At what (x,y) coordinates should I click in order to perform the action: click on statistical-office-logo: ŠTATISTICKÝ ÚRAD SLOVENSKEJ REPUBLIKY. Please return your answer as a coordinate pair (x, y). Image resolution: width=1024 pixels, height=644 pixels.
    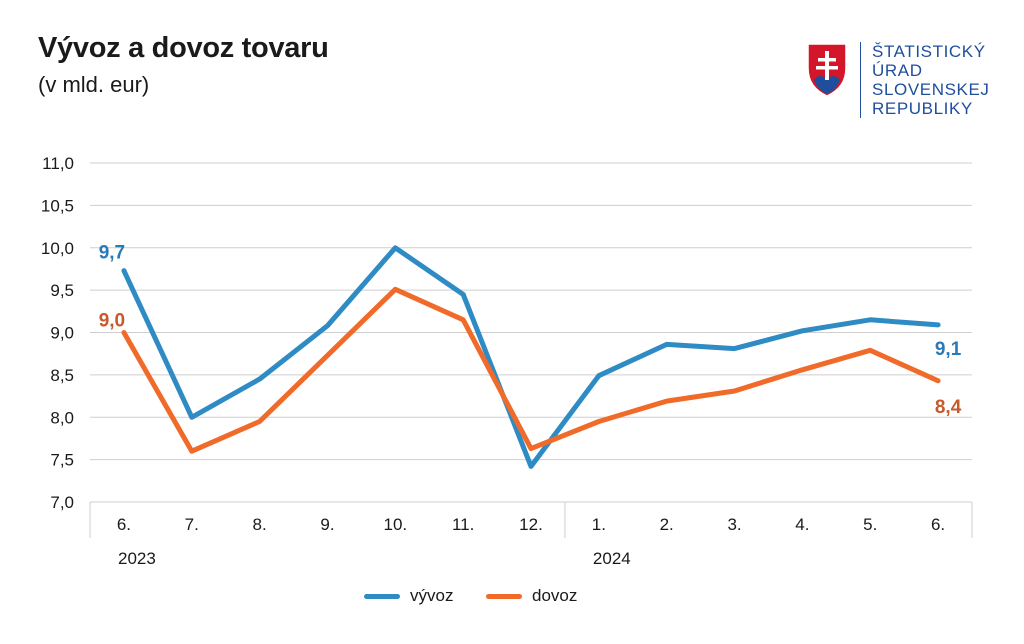
    Looking at the image, I should click on (906, 82).